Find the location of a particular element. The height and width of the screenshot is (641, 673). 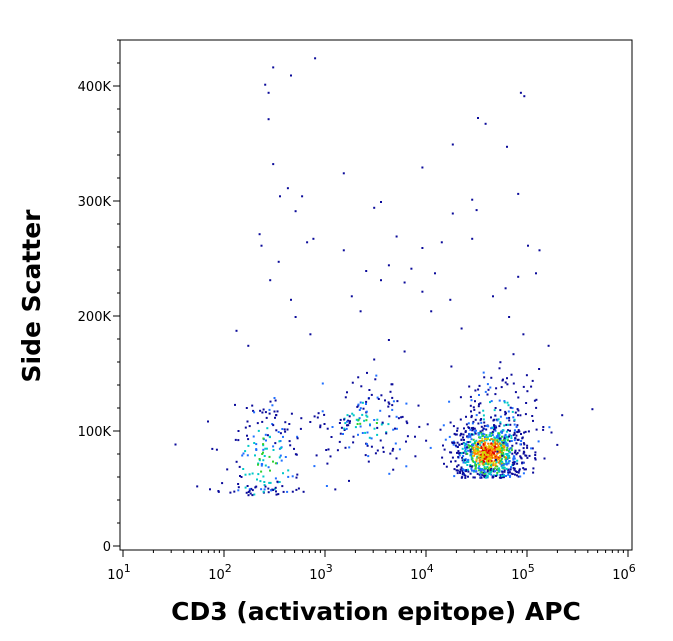

y-axis-title: Side Scatter is located at coordinates (31, 296).